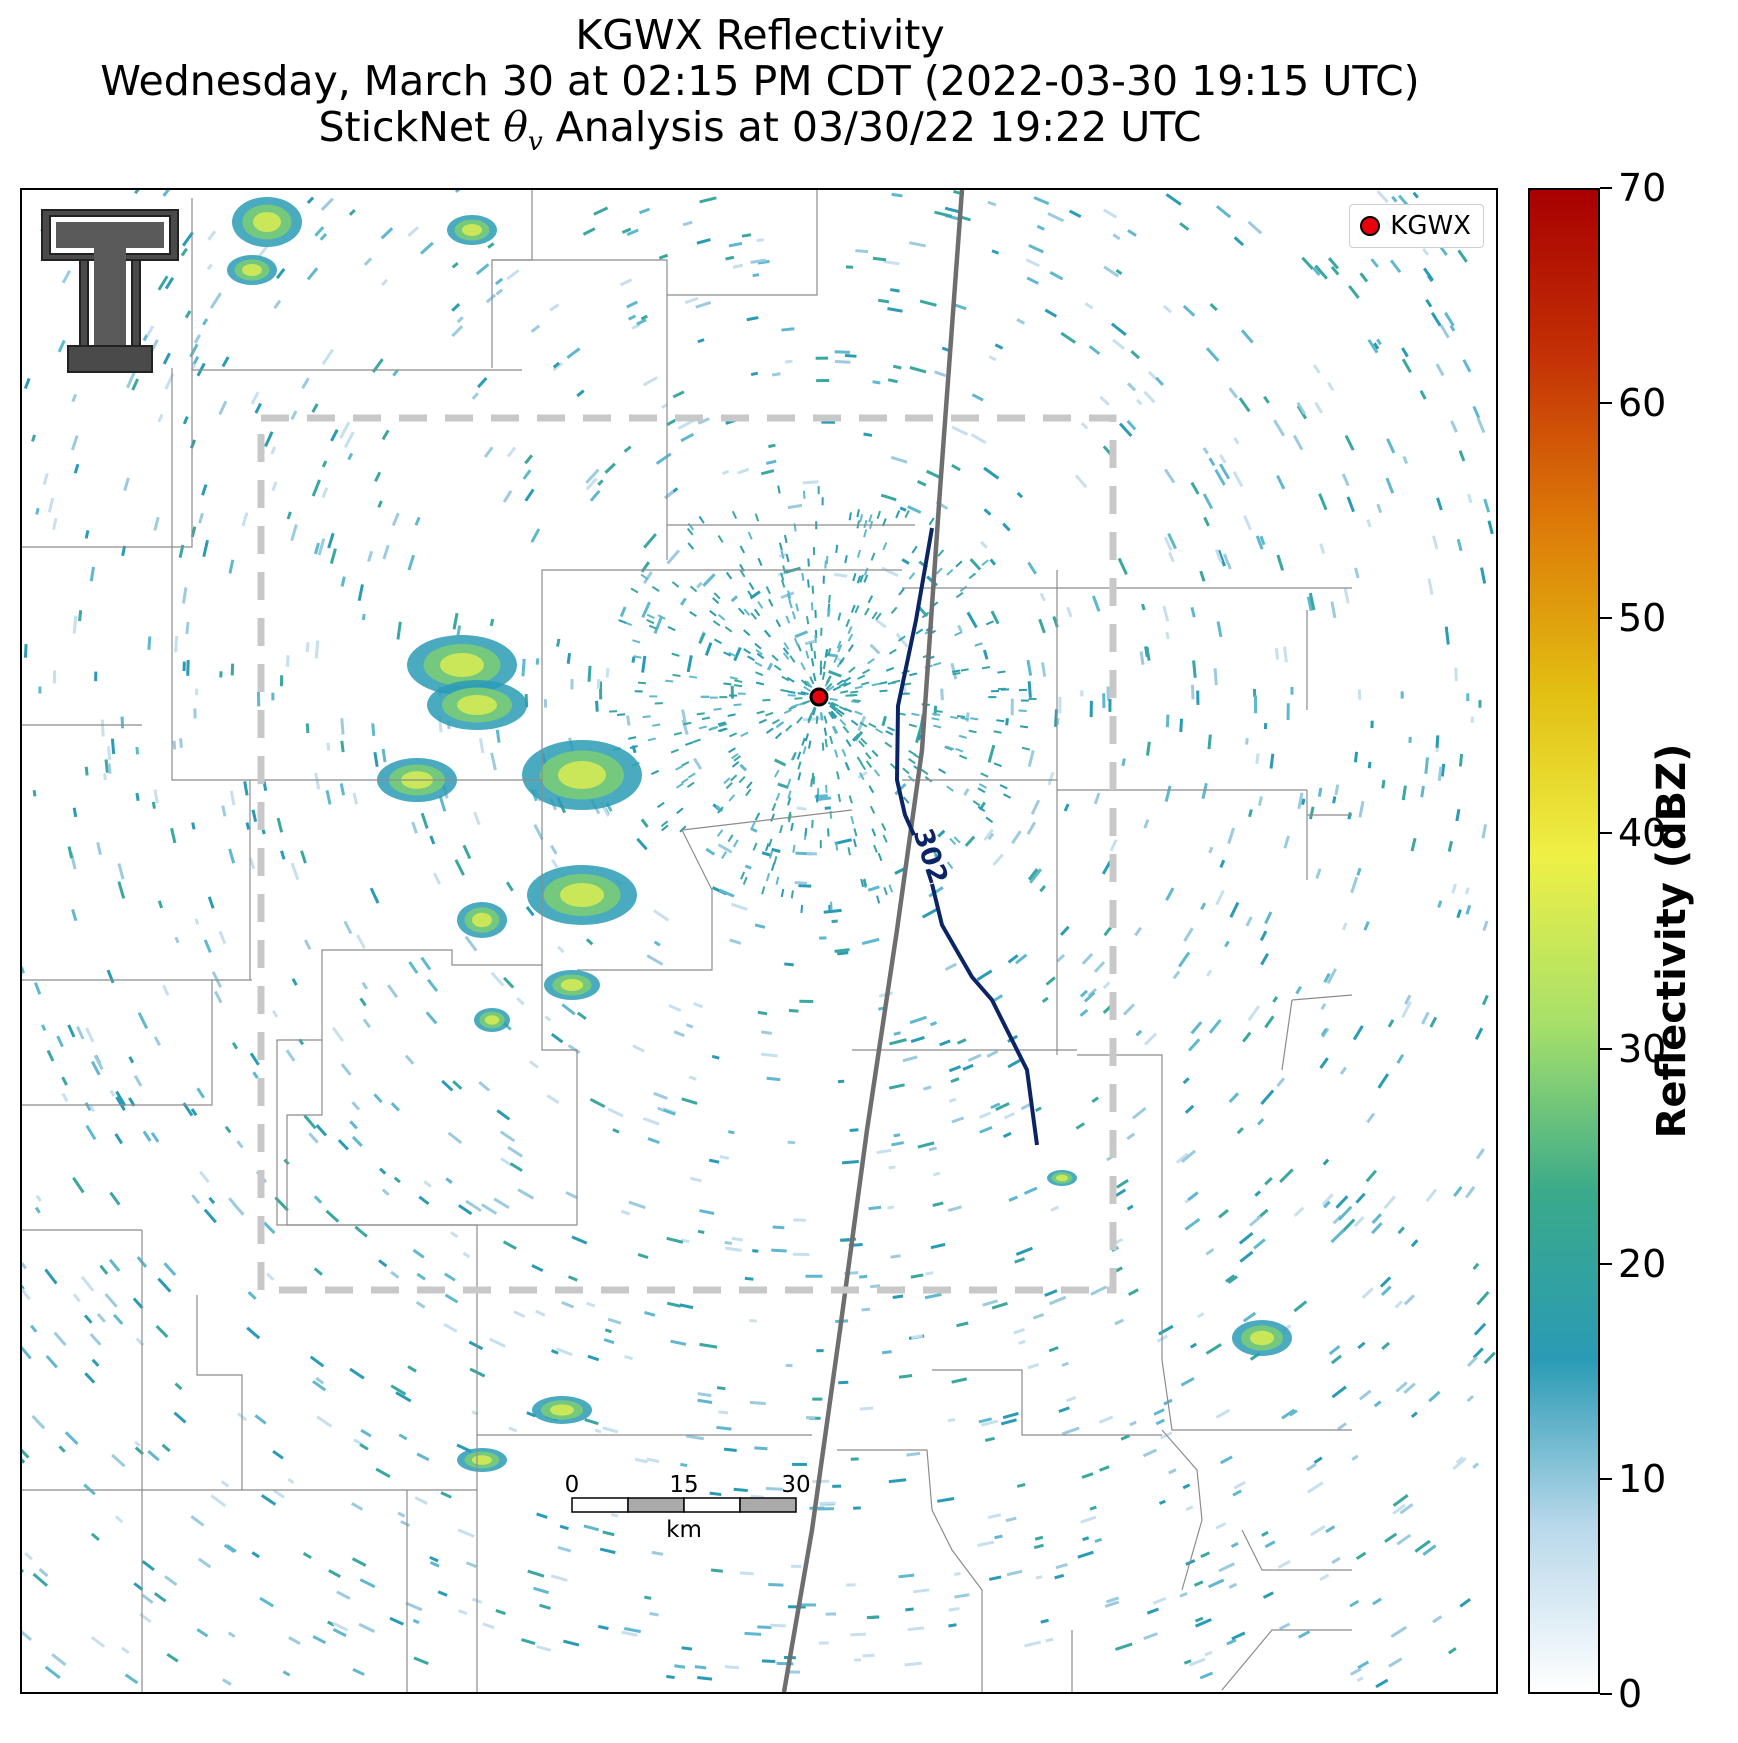 This screenshot has height=1743, width=1738. I want to click on scale-tick-15: 15, so click(683, 1485).